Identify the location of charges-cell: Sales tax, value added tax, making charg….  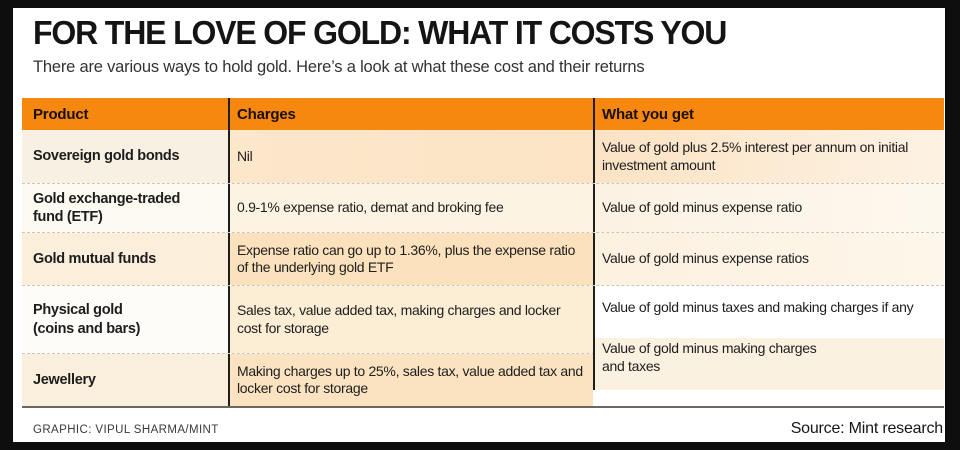
(410, 319).